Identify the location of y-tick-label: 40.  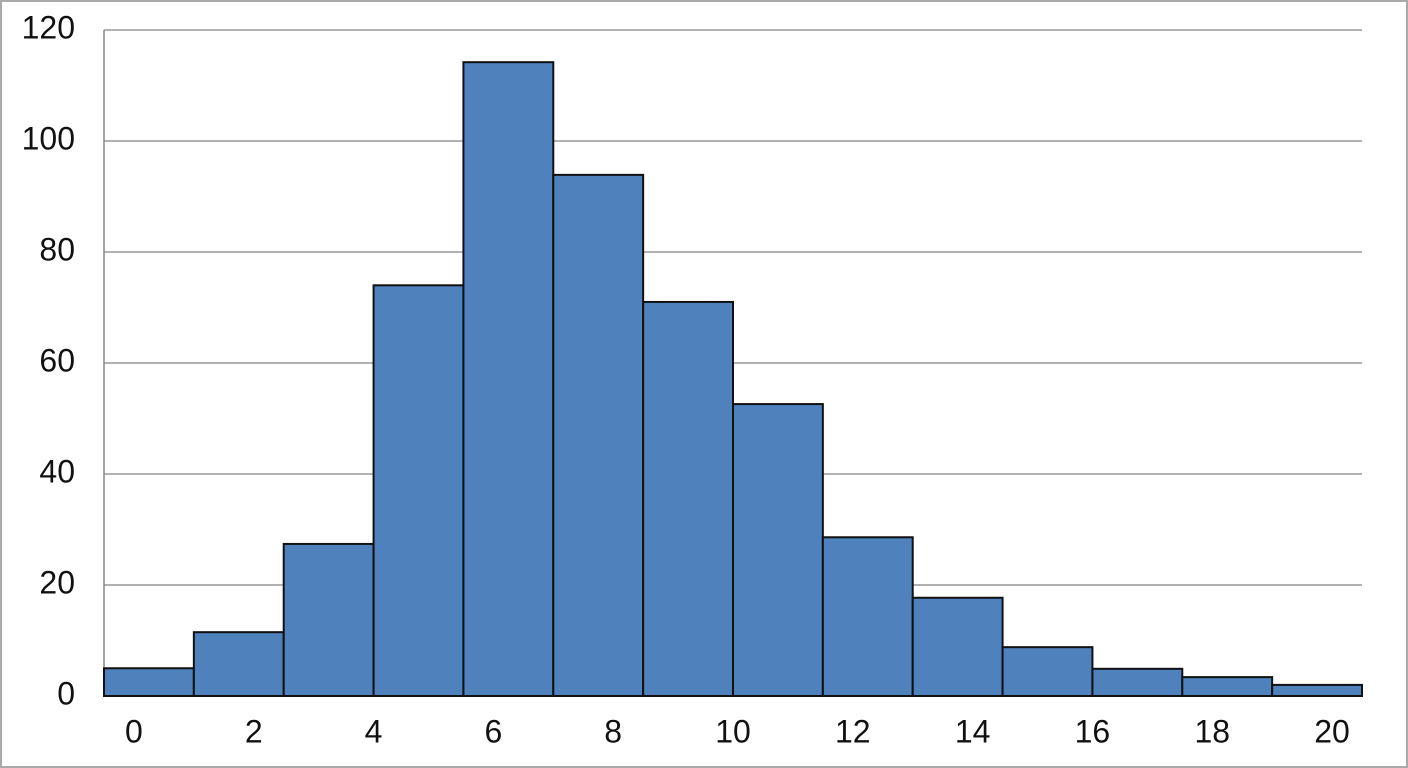
(57, 471).